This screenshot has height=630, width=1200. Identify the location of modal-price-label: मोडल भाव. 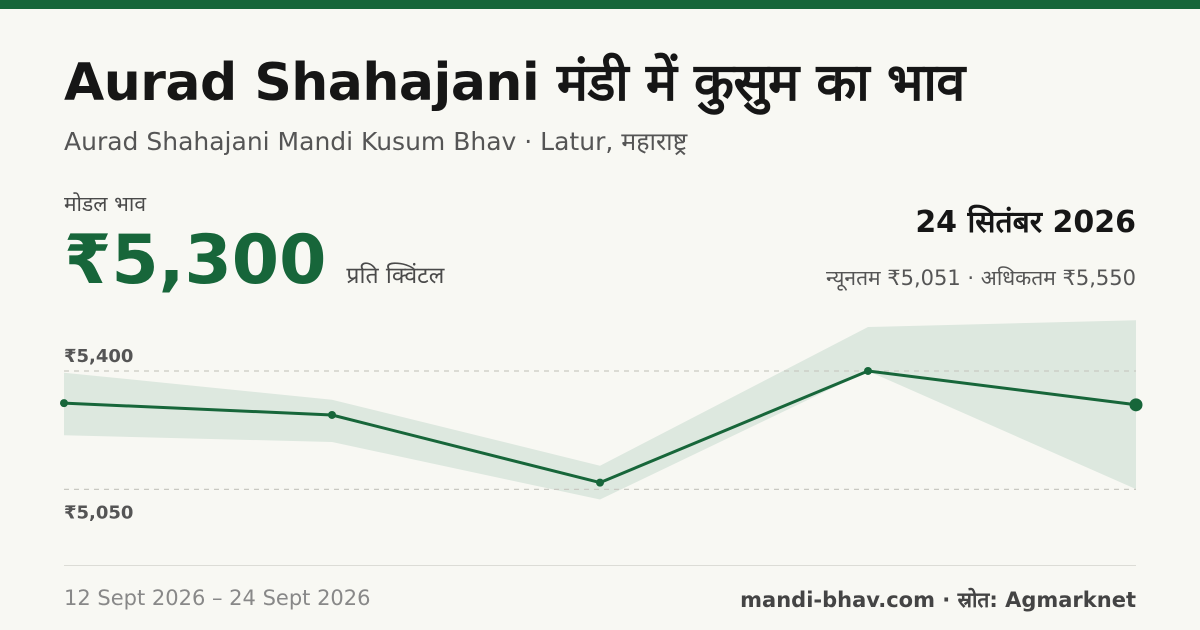
(105, 204).